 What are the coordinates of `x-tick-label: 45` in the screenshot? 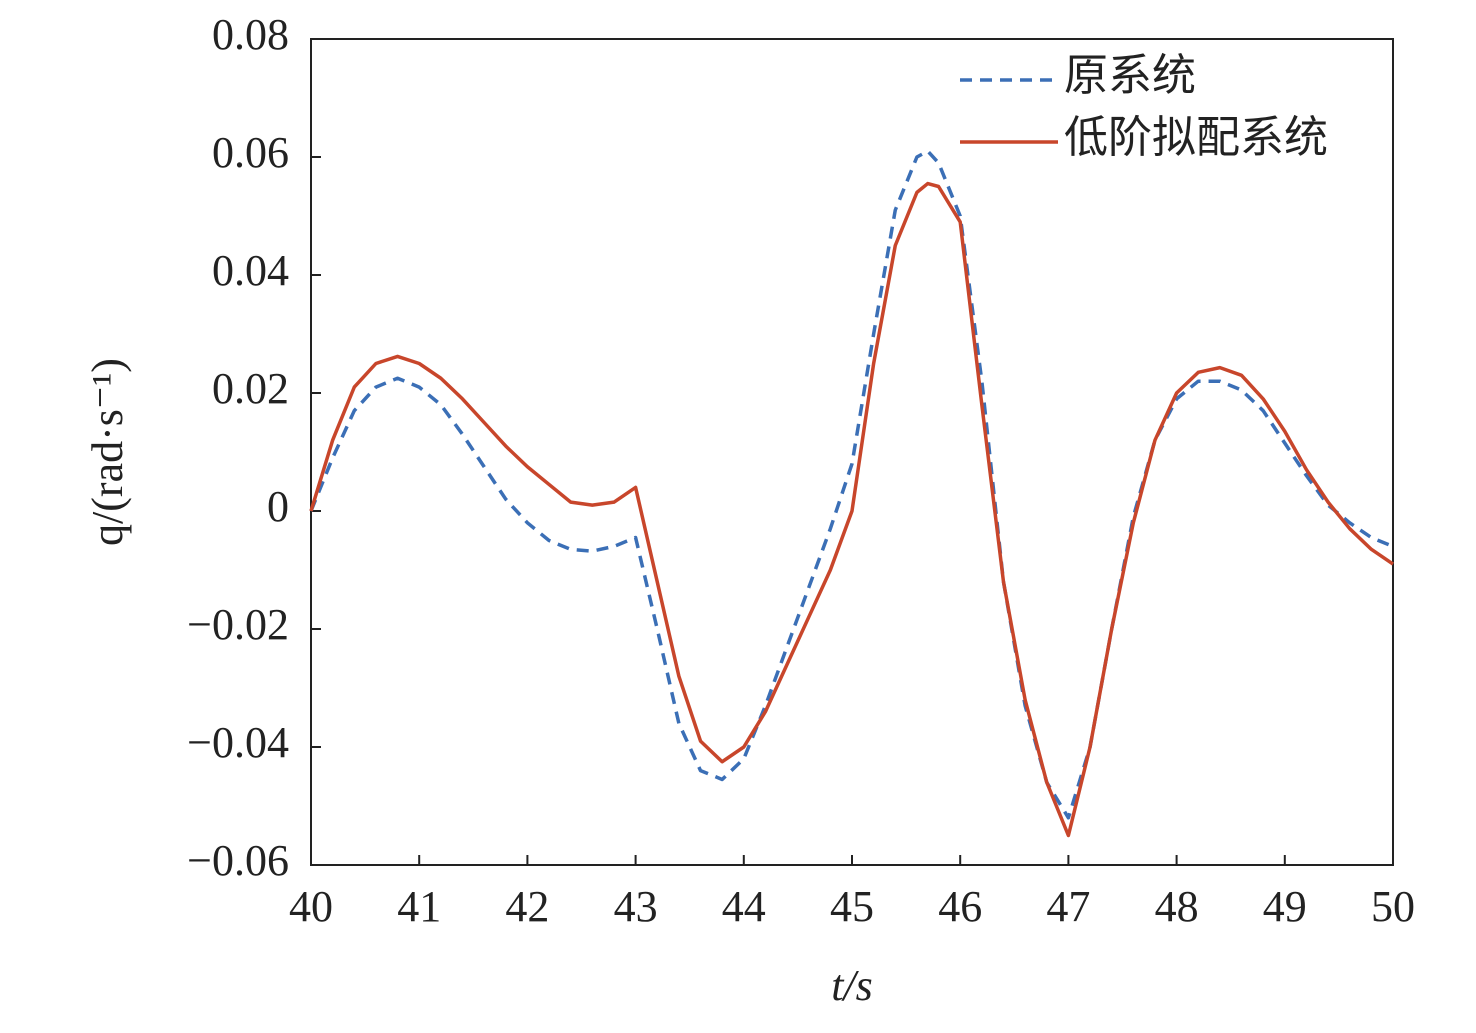 It's located at (852, 906).